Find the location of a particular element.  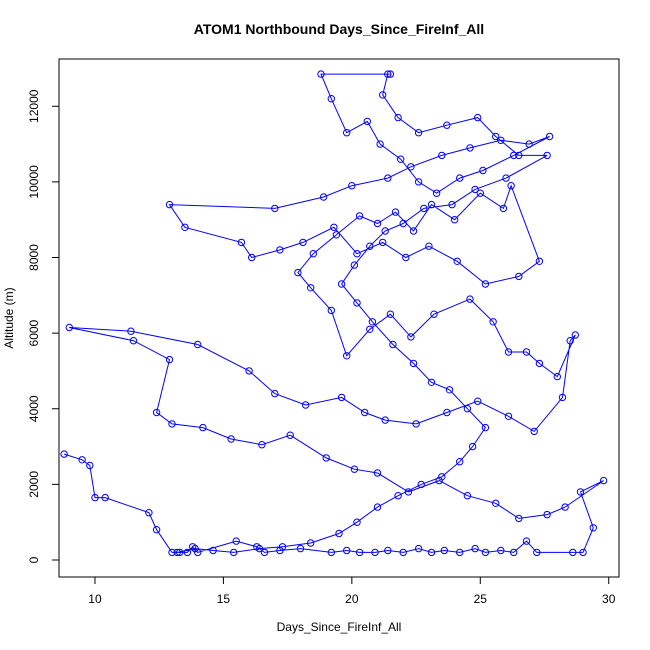

y-axis: 0 2000 4000 6000 8000 10000 12000 is located at coordinates (43, 326).